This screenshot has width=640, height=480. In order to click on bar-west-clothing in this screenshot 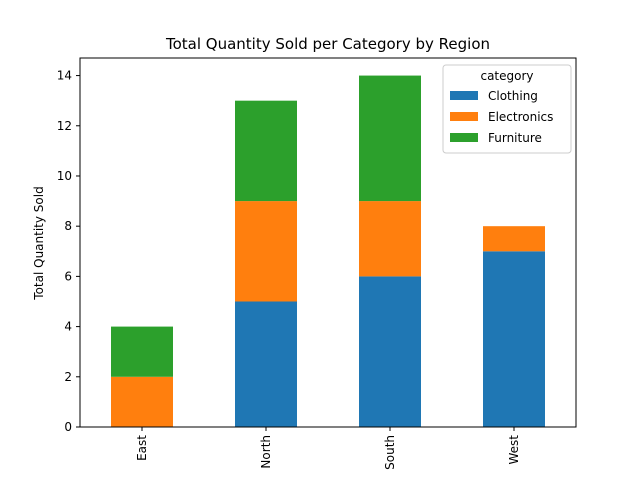, I will do `click(514, 339)`.